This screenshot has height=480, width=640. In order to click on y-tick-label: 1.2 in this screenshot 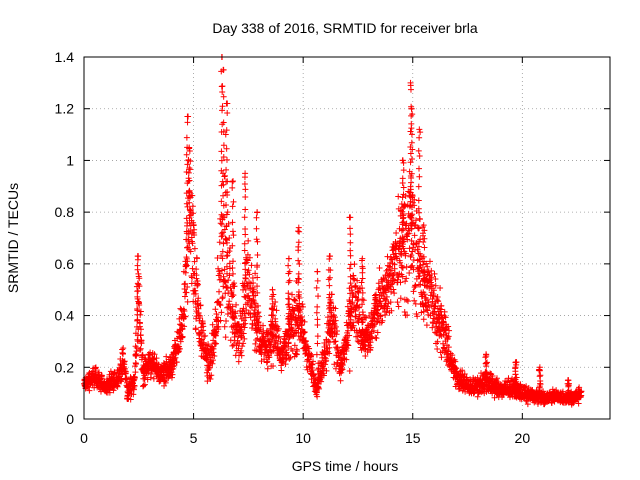, I will do `click(65, 109)`.